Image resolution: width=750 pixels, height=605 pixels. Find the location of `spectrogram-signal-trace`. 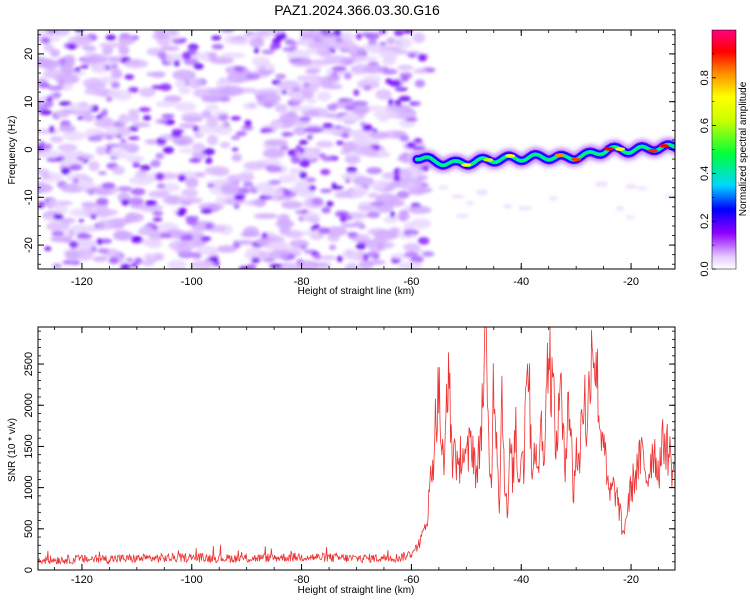

spectrogram-signal-trace is located at coordinates (541, 155).